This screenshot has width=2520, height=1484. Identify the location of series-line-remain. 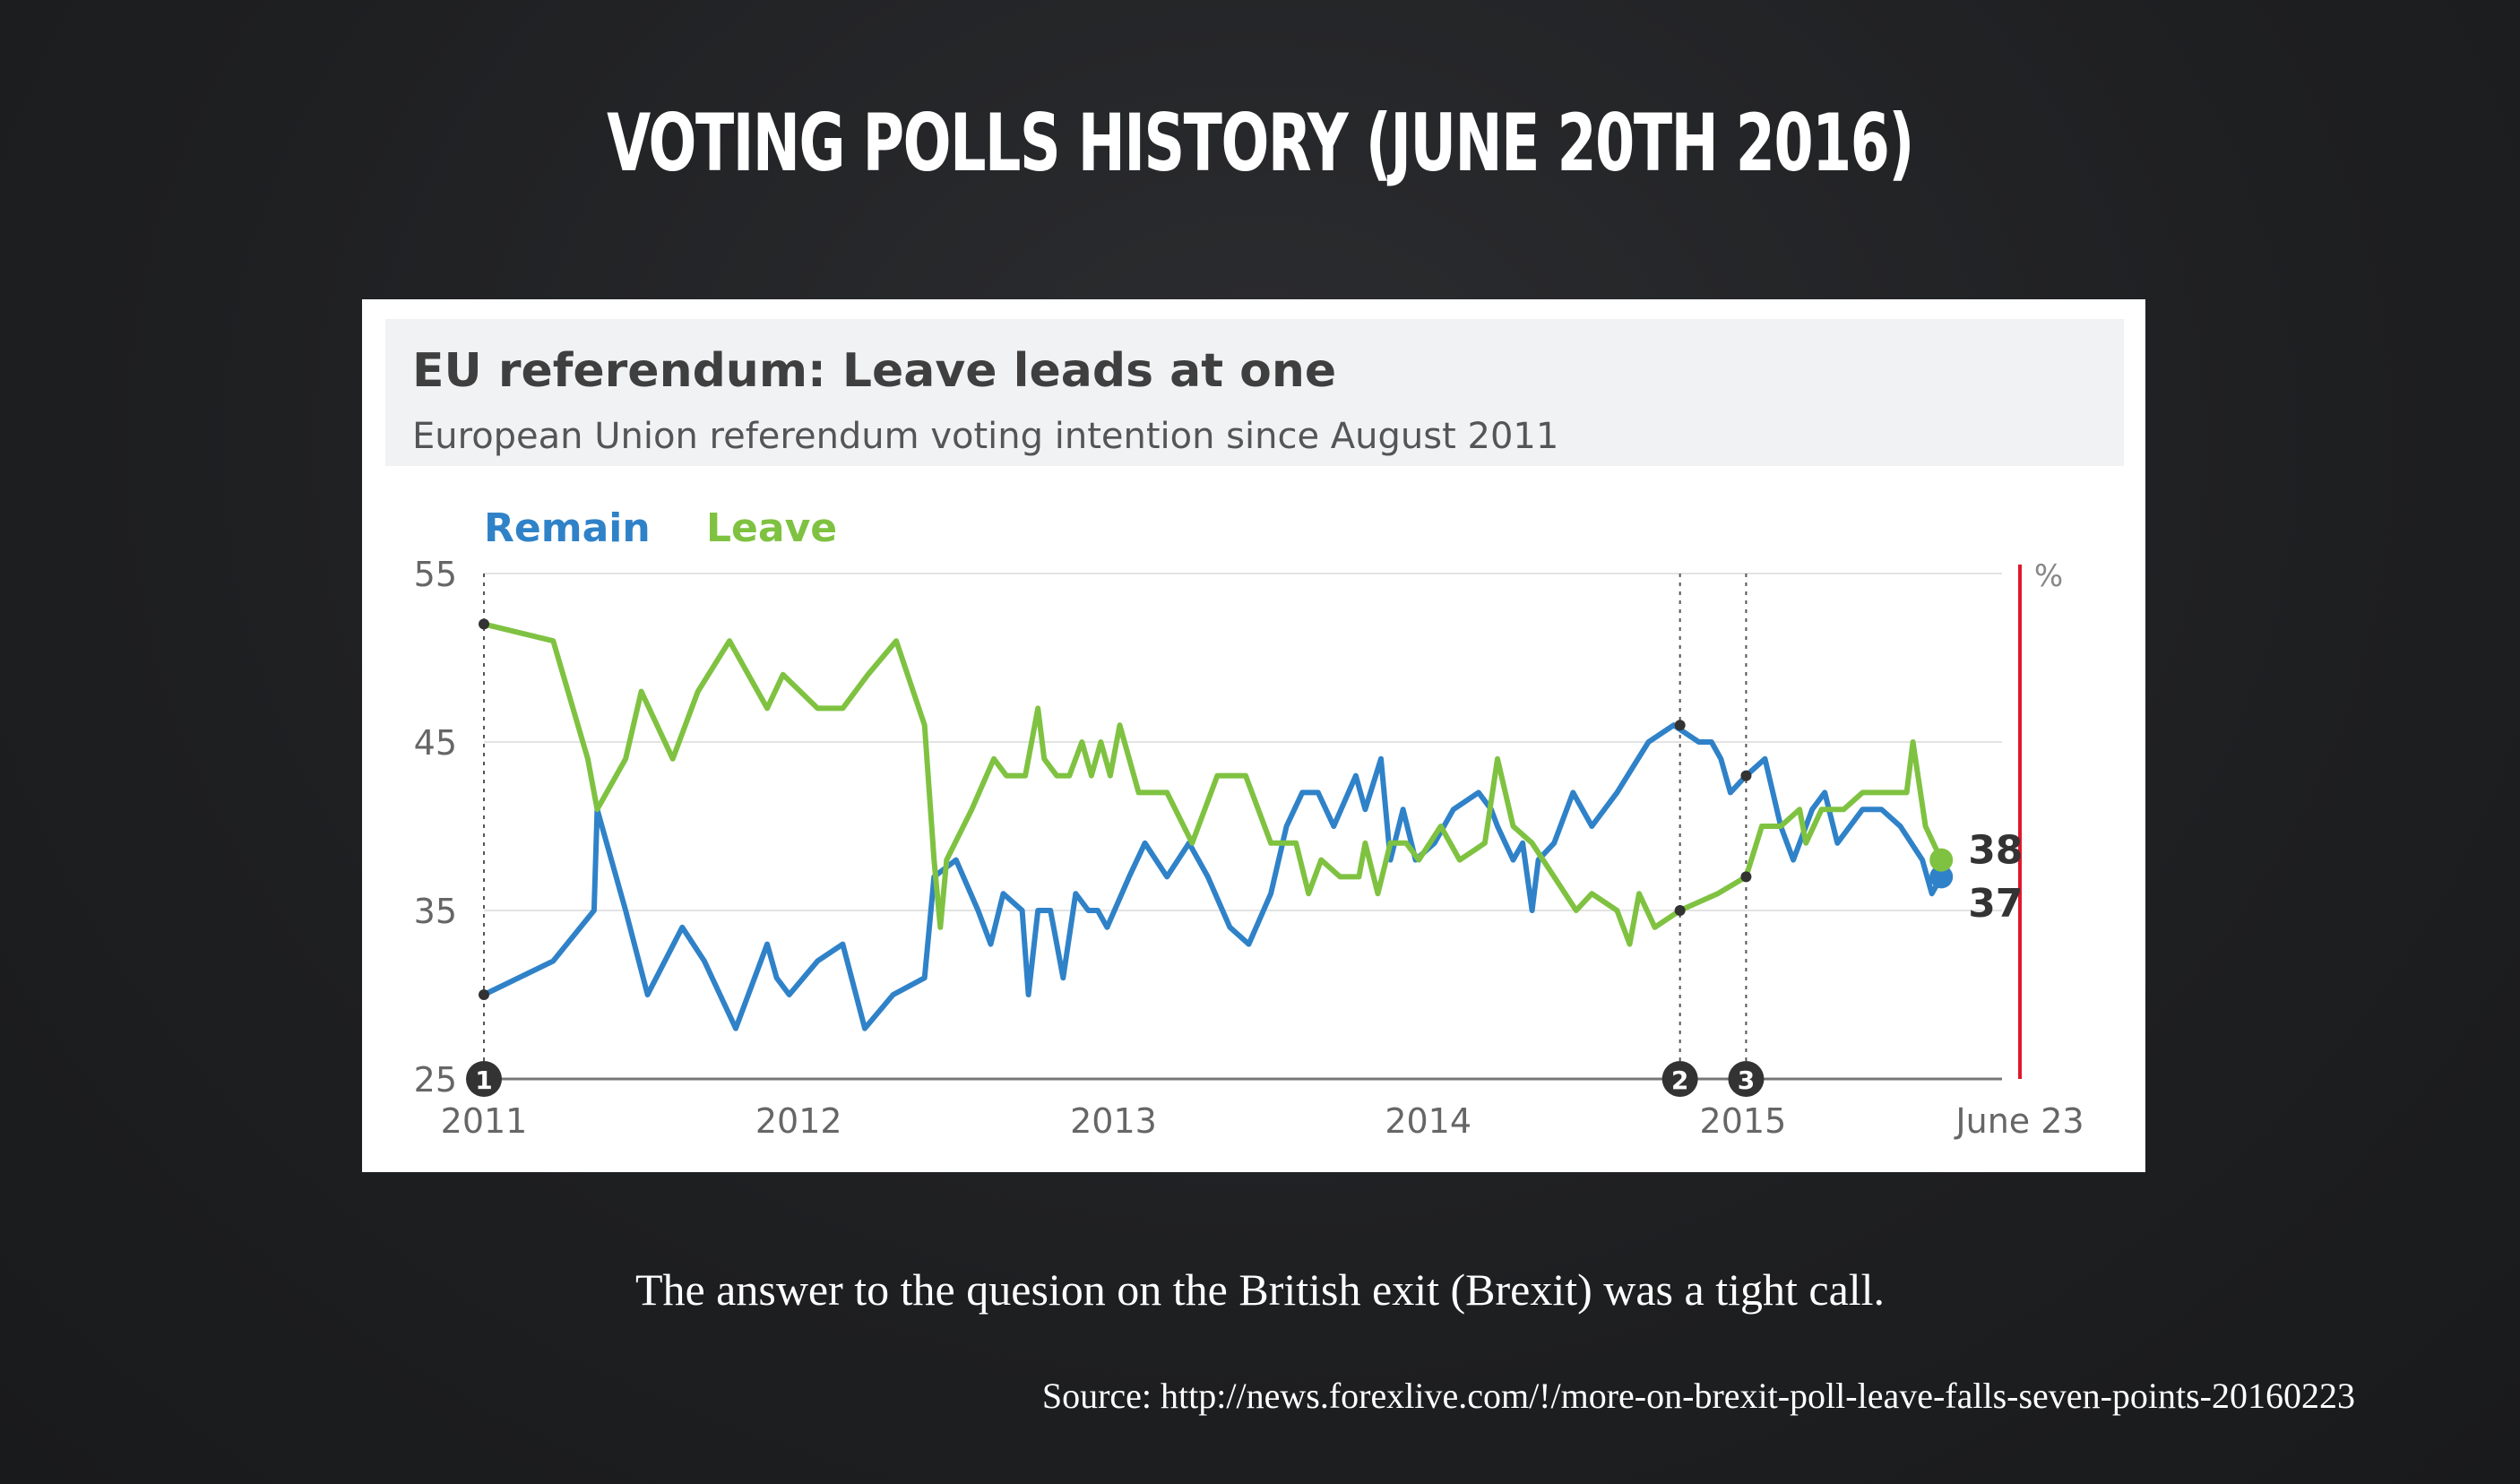
(1213, 876).